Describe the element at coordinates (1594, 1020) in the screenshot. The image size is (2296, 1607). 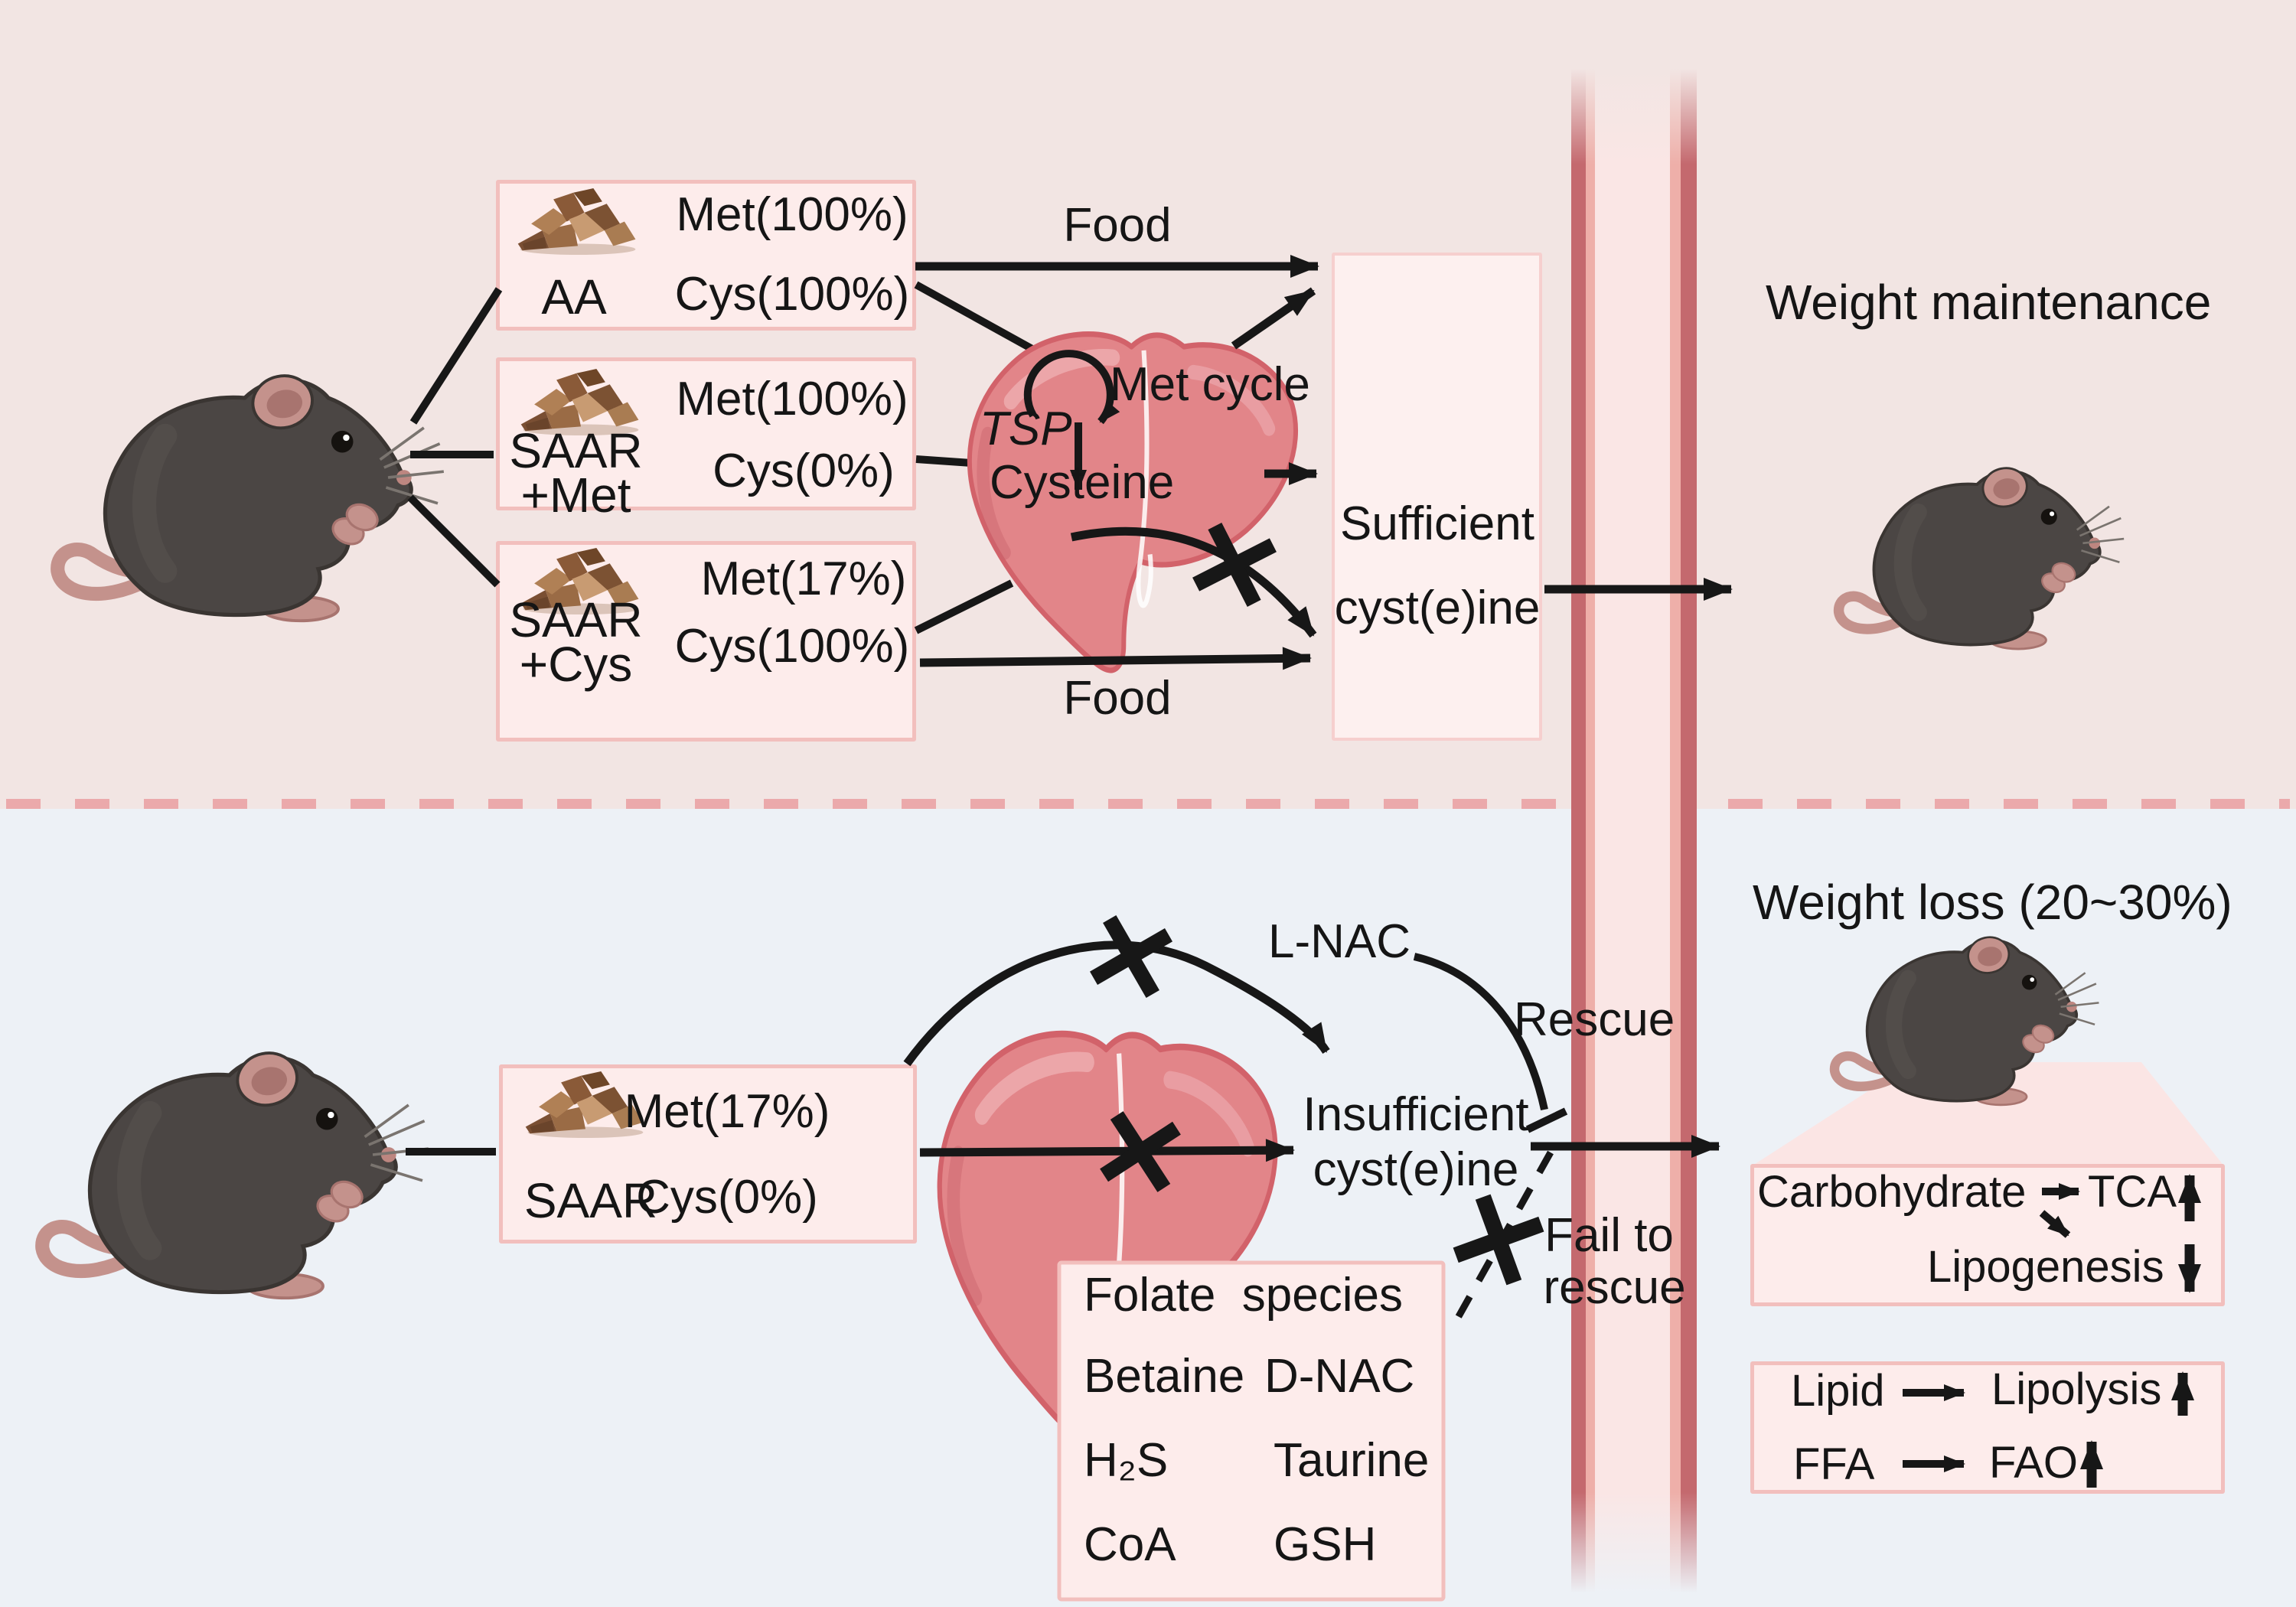
I see `rescue-label: Rescue` at that location.